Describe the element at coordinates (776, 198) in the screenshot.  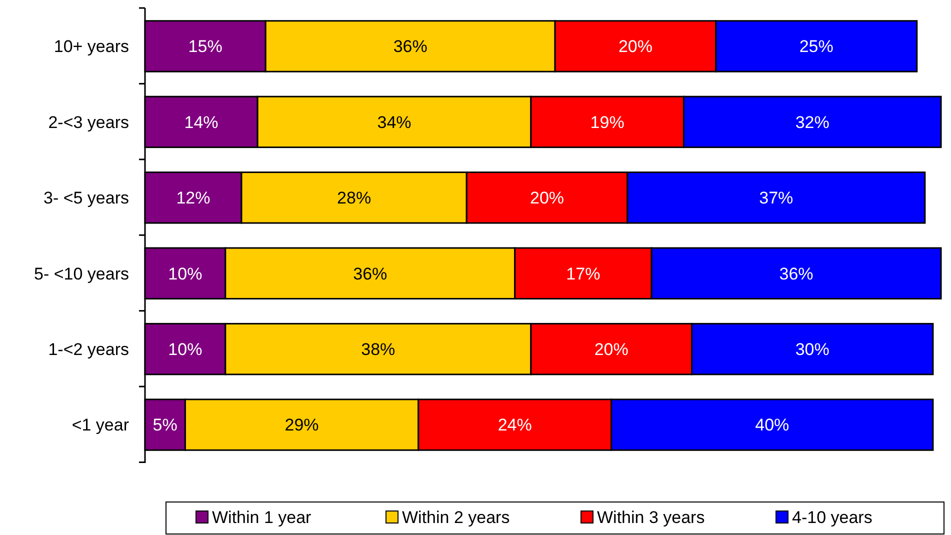
I see `data-label: 37%` at that location.